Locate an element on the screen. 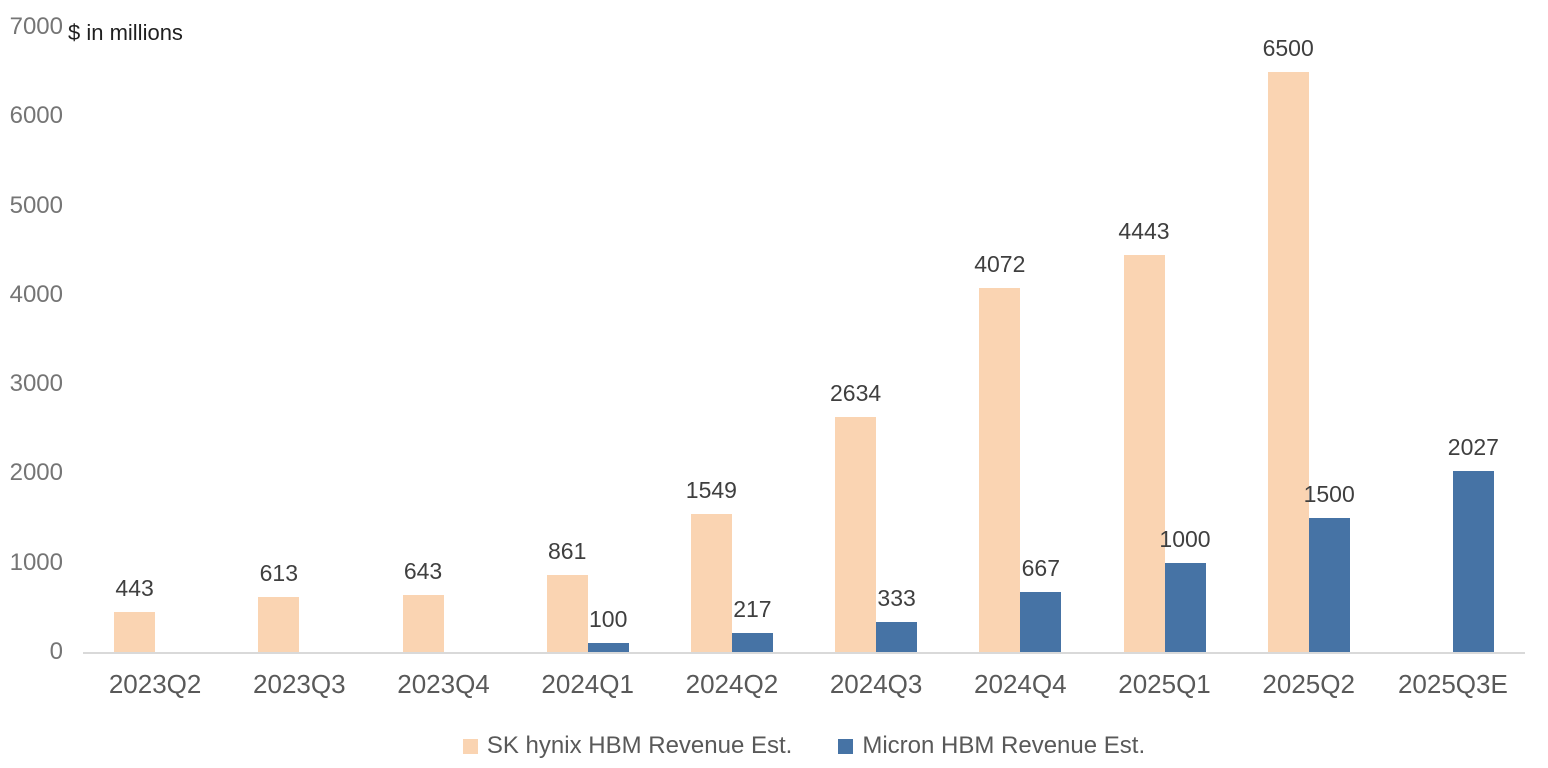 The image size is (1548, 768). y-axis-tick-label: 4000 is located at coordinates (36, 294).